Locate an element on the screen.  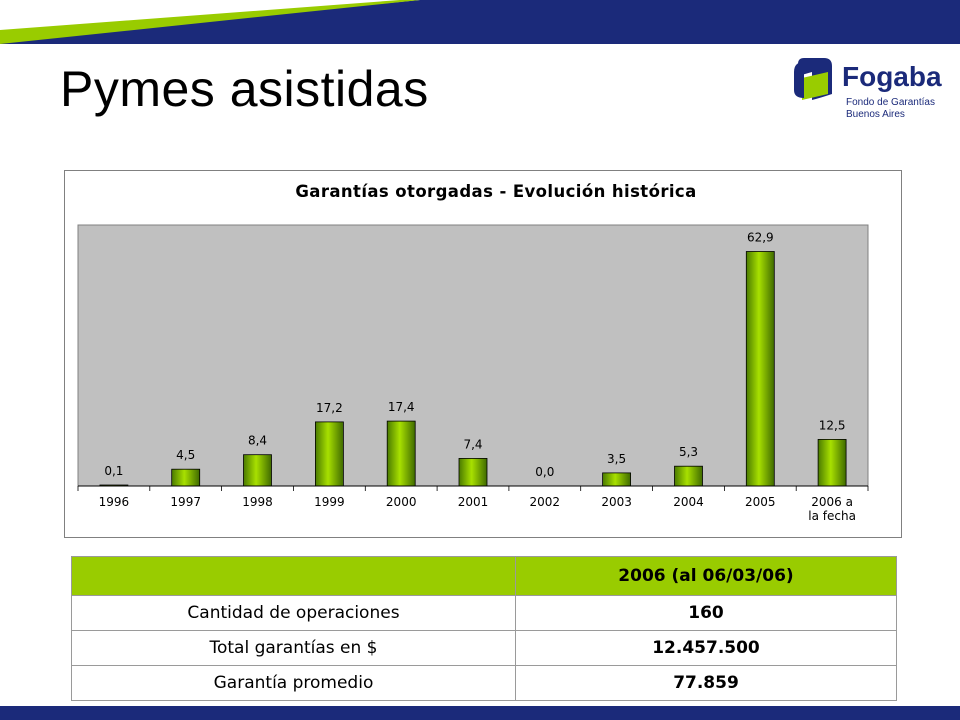
table-header-row: 2006 (al 06/03/06) is located at coordinates (484, 576).